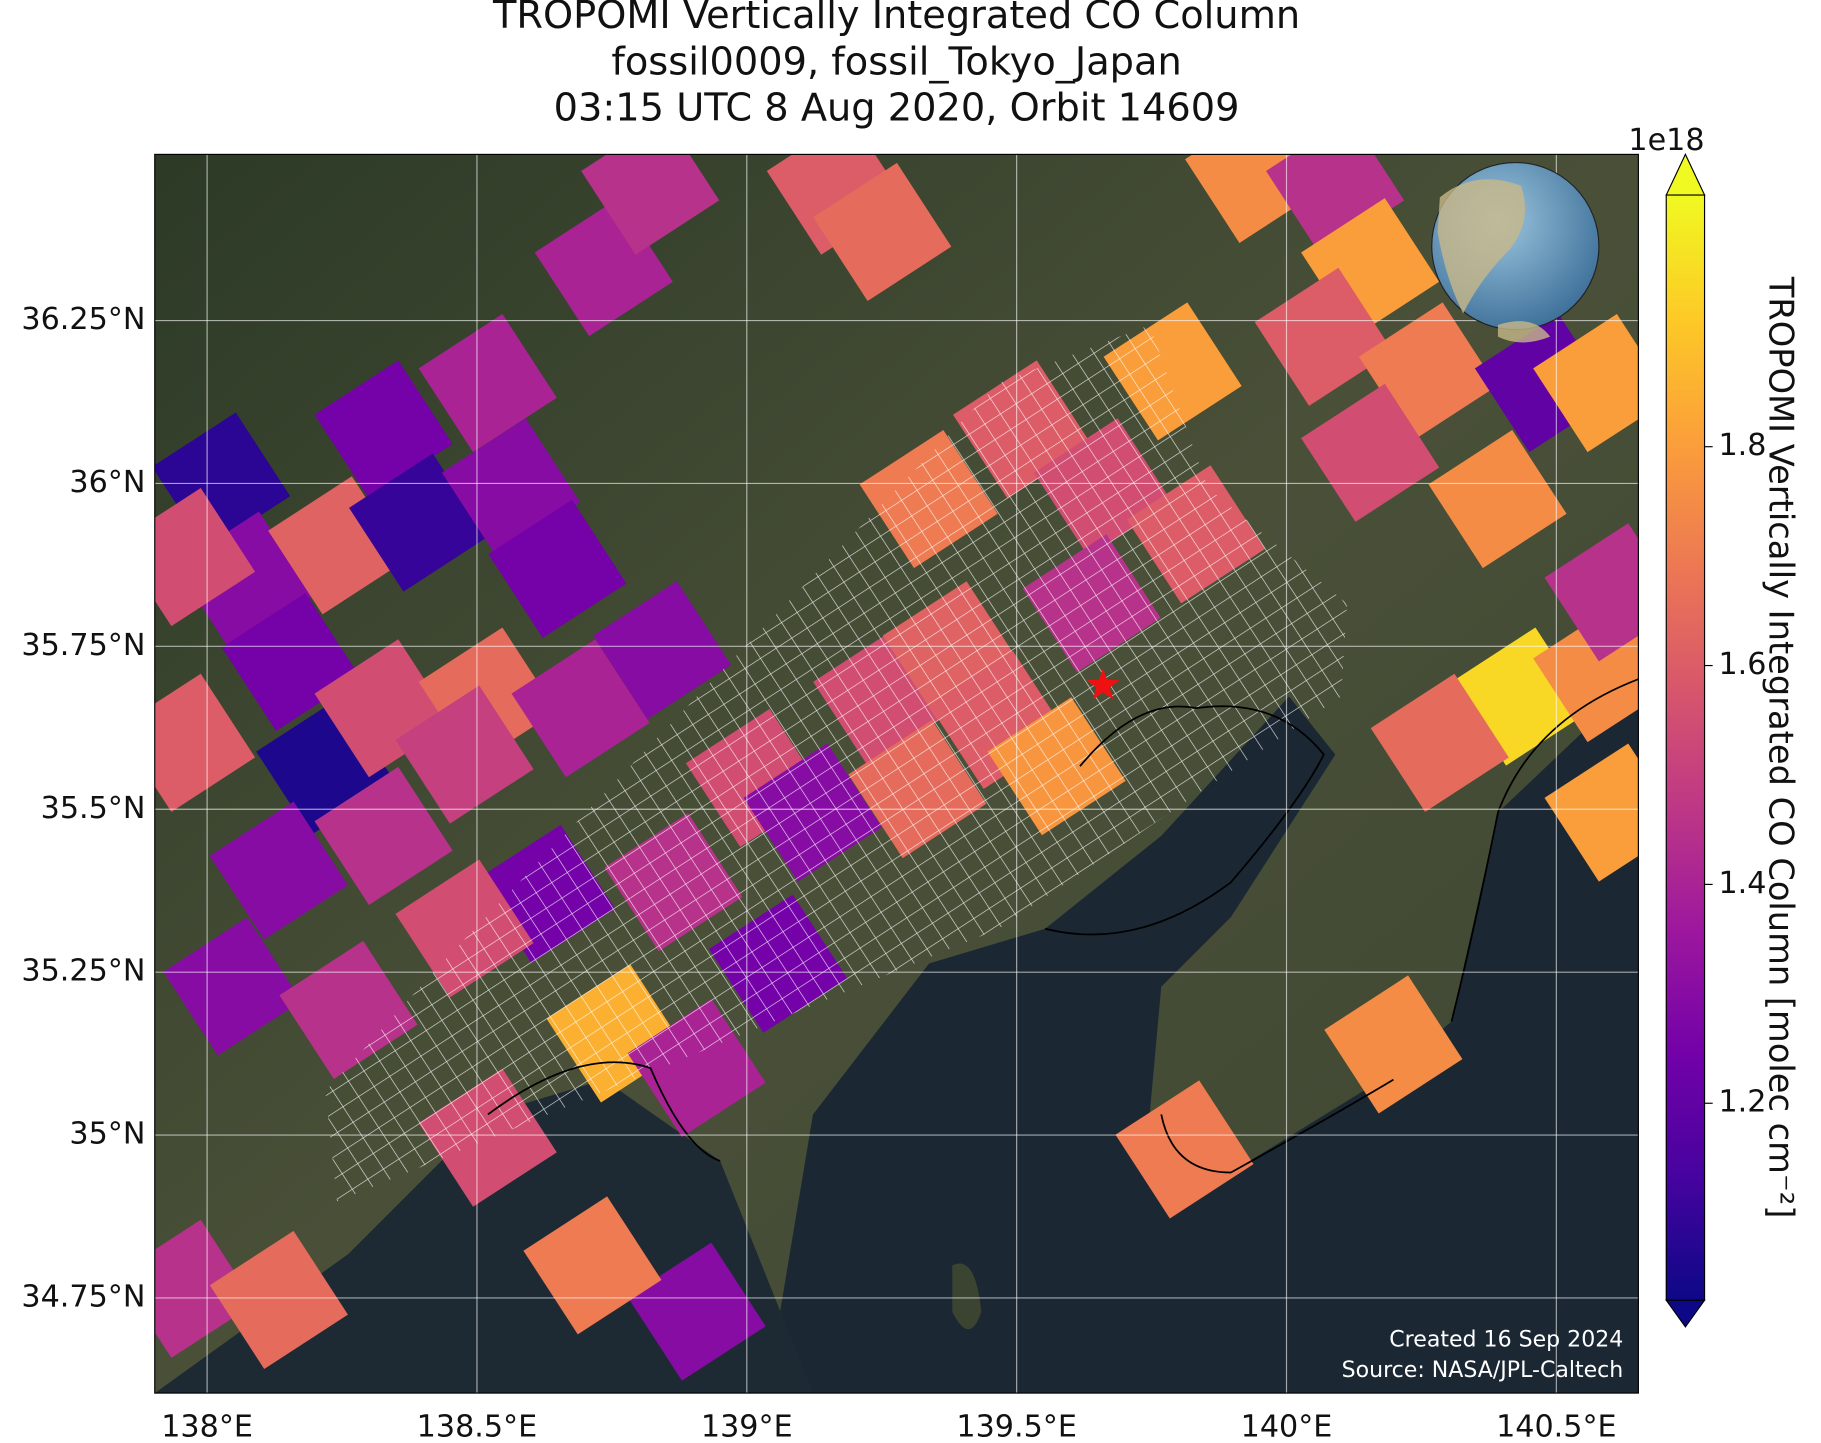 The width and height of the screenshot is (1821, 1443). What do you see at coordinates (107, 1134) in the screenshot?
I see `y-tick-label: 35°N` at bounding box center [107, 1134].